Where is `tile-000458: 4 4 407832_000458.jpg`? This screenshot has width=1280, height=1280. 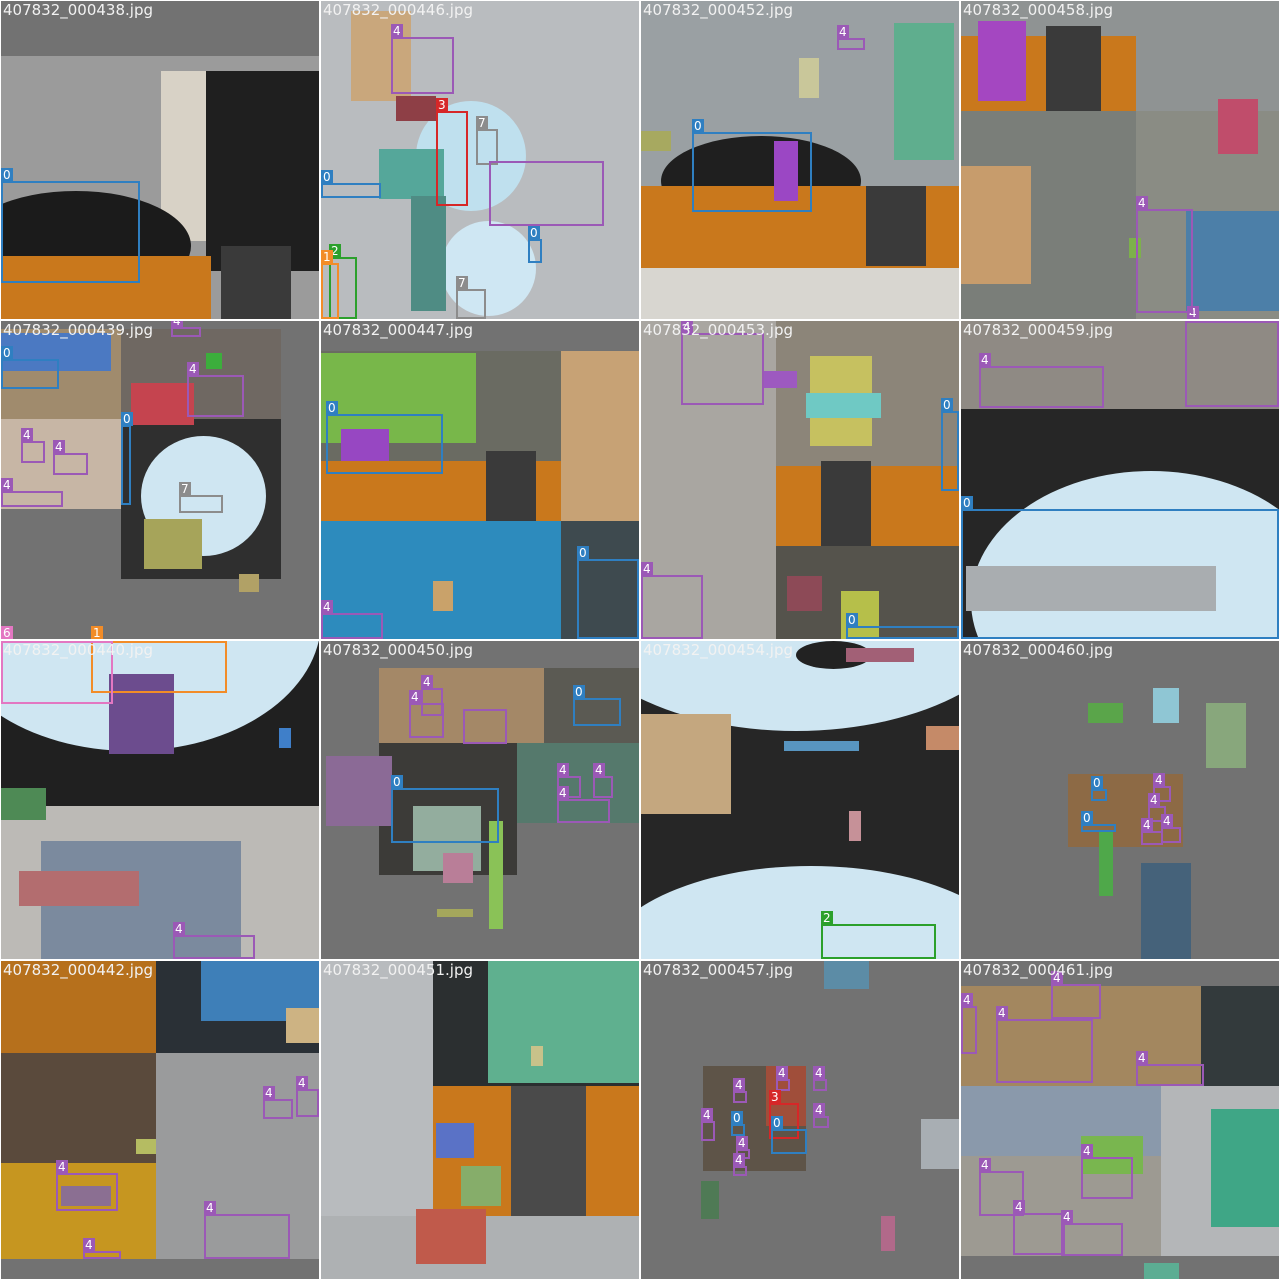 tile-000458: 4 4 407832_000458.jpg is located at coordinates (1120, 160).